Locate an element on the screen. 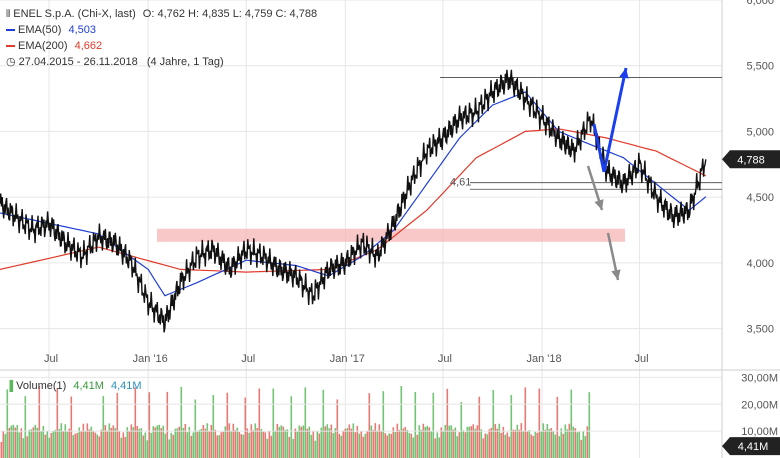  ema50-label: EMA(50) is located at coordinates (40, 30).